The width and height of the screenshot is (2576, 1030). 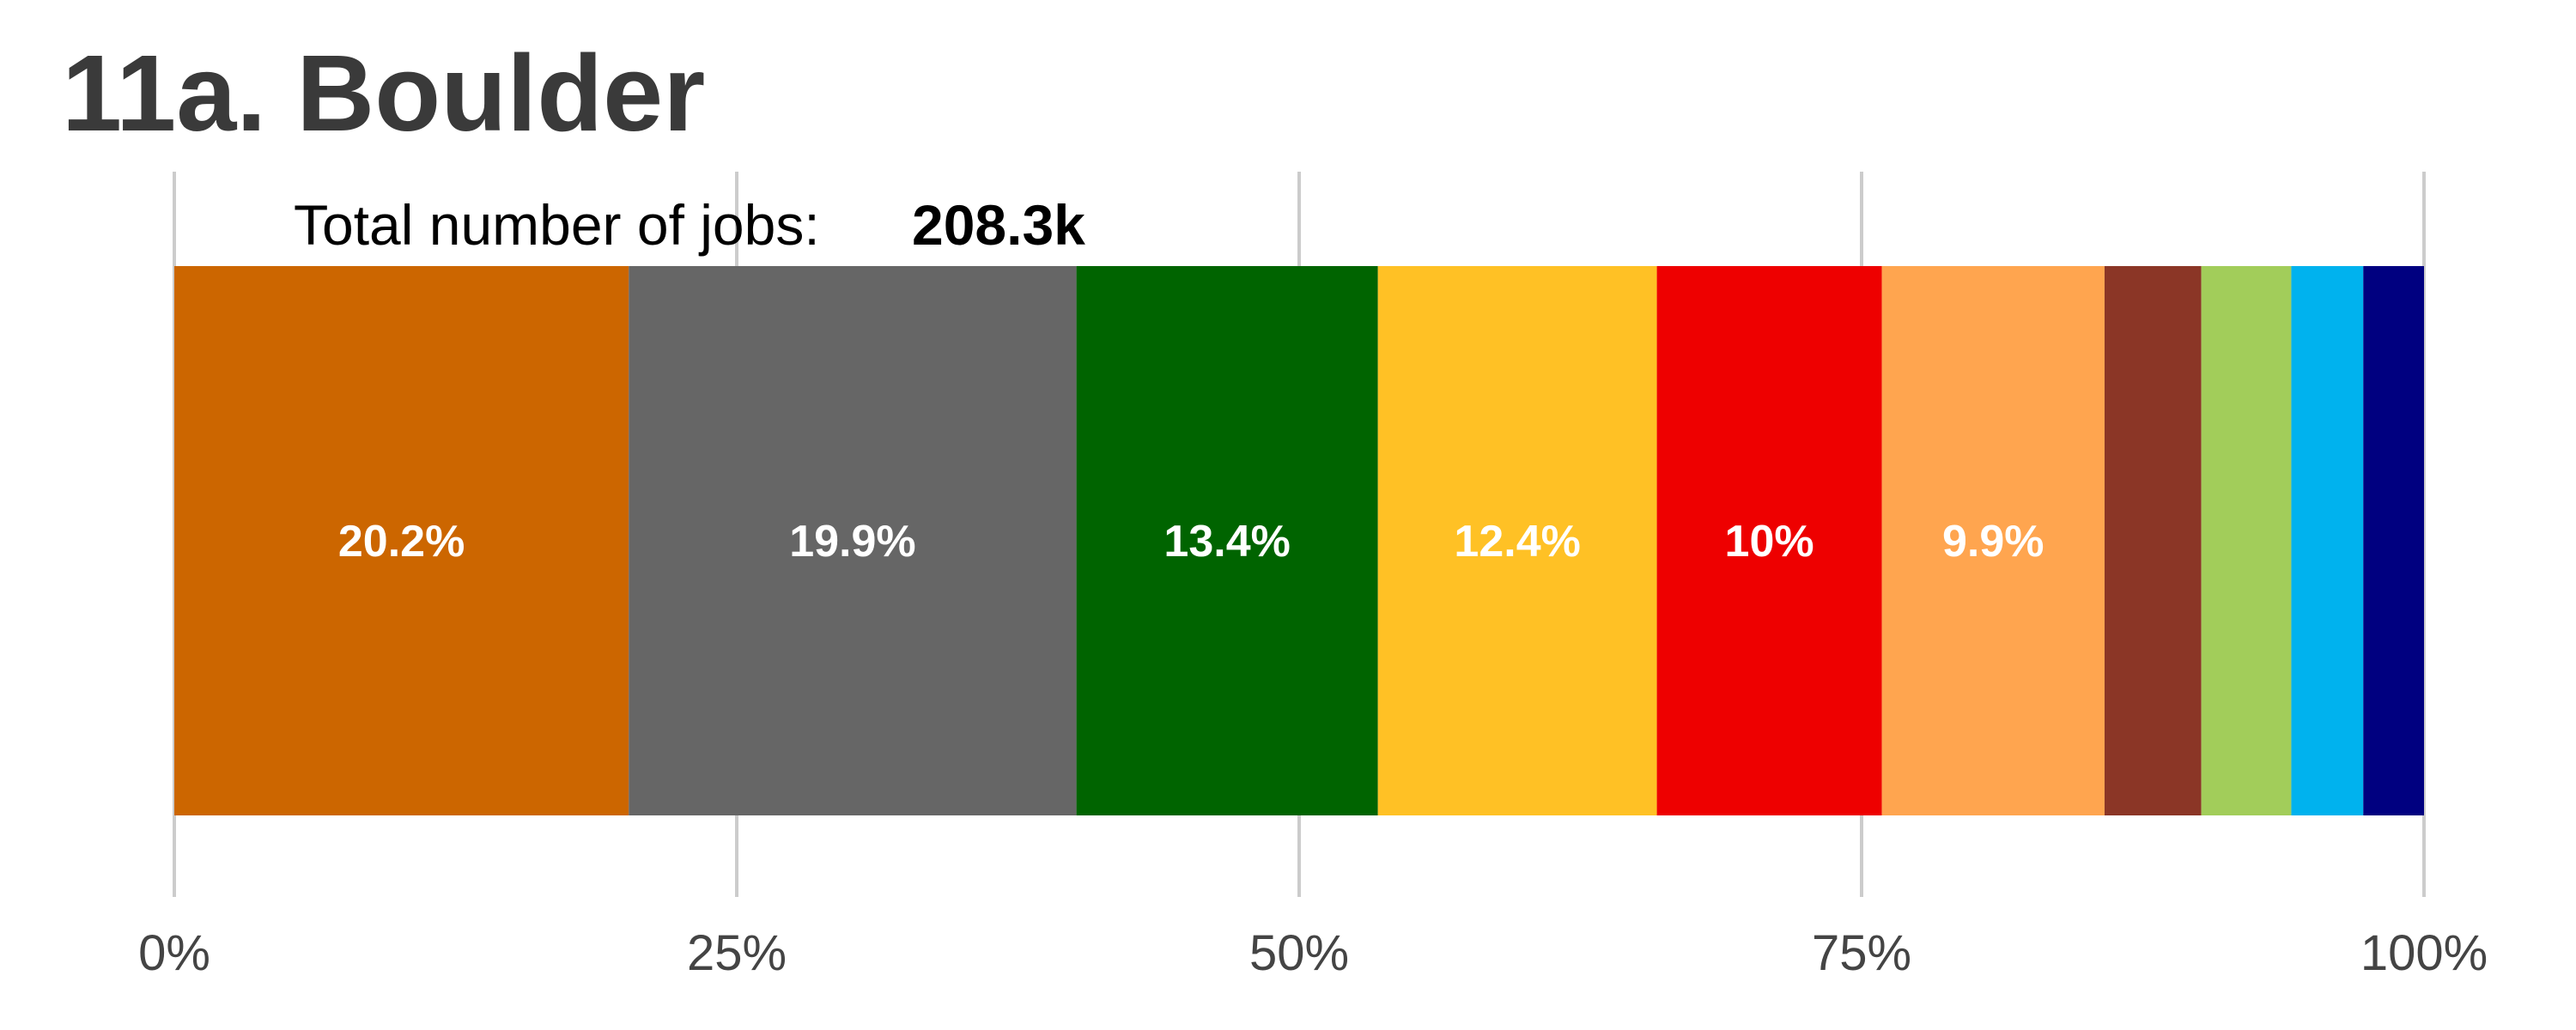 I want to click on chart-title: 11a. Boulder, so click(x=383, y=93).